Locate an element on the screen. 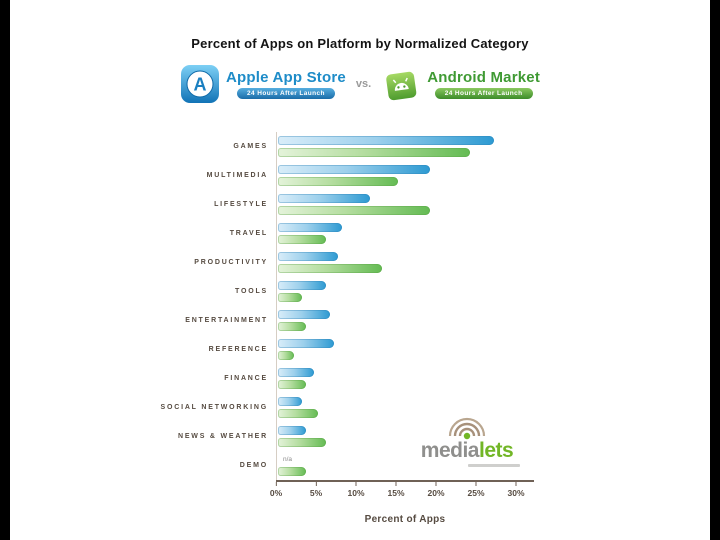 This screenshot has width=720, height=540. x-tick: 10% is located at coordinates (356, 490).